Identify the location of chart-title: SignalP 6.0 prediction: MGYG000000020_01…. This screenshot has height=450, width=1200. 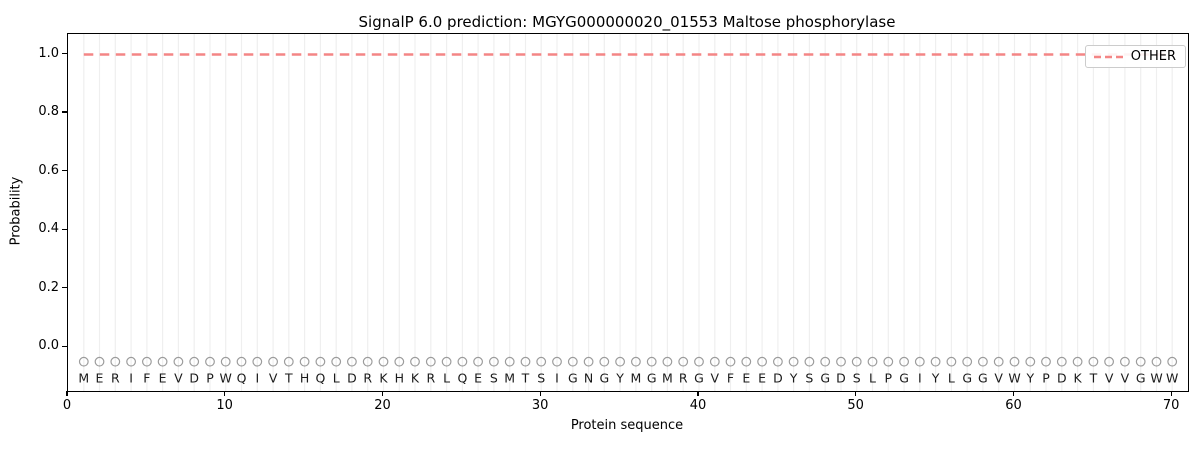
(627, 22).